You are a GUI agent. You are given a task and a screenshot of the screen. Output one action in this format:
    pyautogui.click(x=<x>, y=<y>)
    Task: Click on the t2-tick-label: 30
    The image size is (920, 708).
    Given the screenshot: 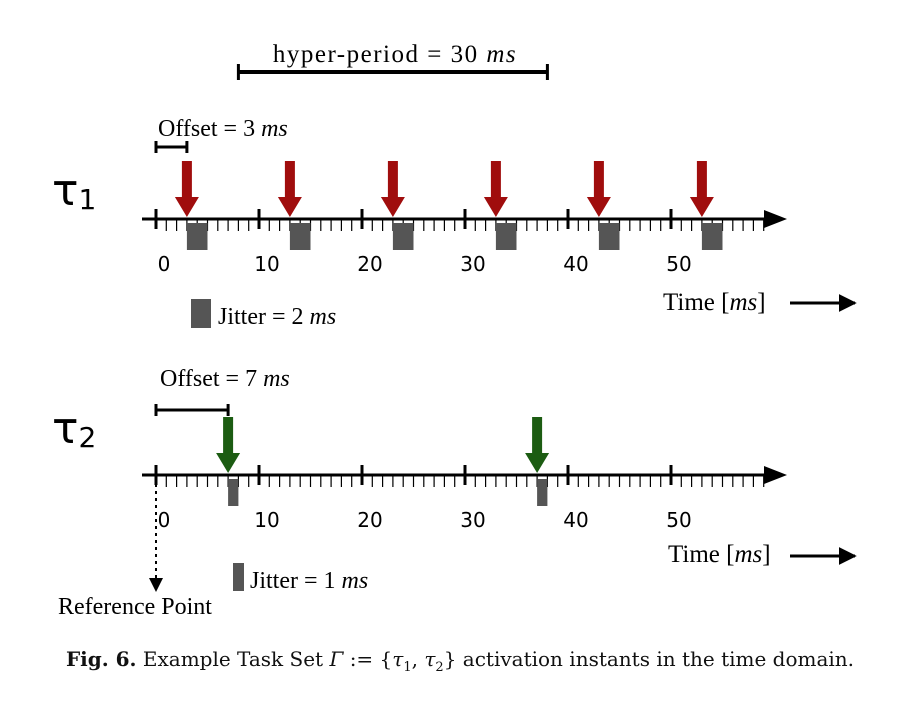 What is the action you would take?
    pyautogui.click(x=472, y=520)
    